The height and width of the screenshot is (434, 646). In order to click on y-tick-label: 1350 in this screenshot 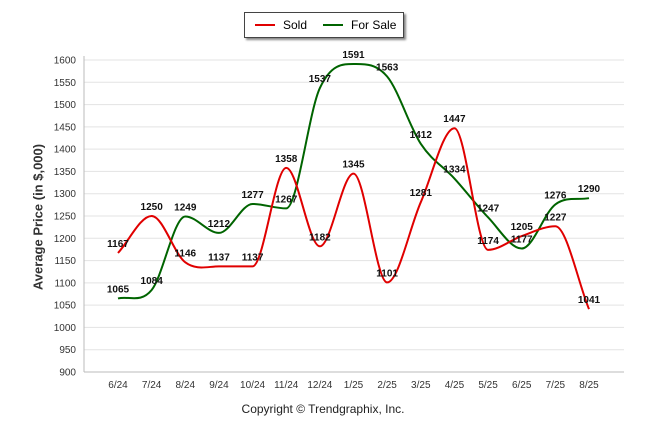, I will do `click(65, 172)`.